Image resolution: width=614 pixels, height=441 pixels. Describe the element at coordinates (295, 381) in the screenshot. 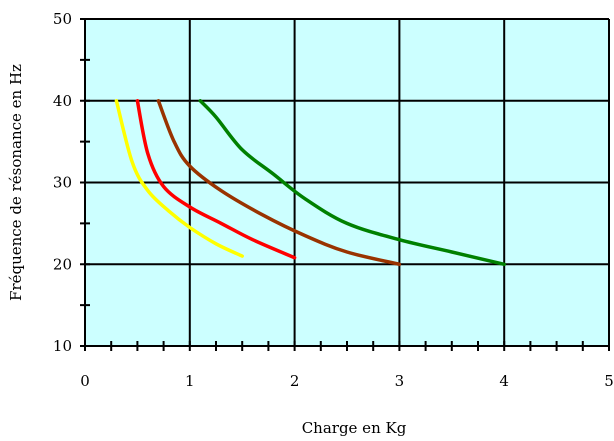

I see `x-tick-label-2: 2` at that location.